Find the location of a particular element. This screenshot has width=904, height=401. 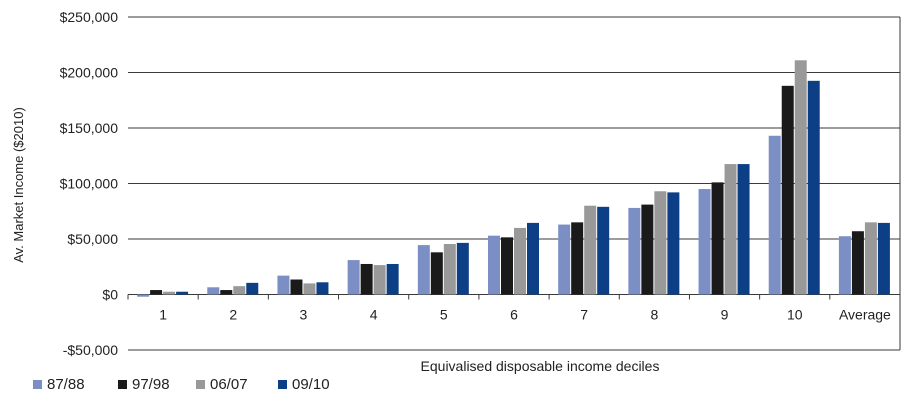

y-tick-label: $150,000 is located at coordinates (89, 128).